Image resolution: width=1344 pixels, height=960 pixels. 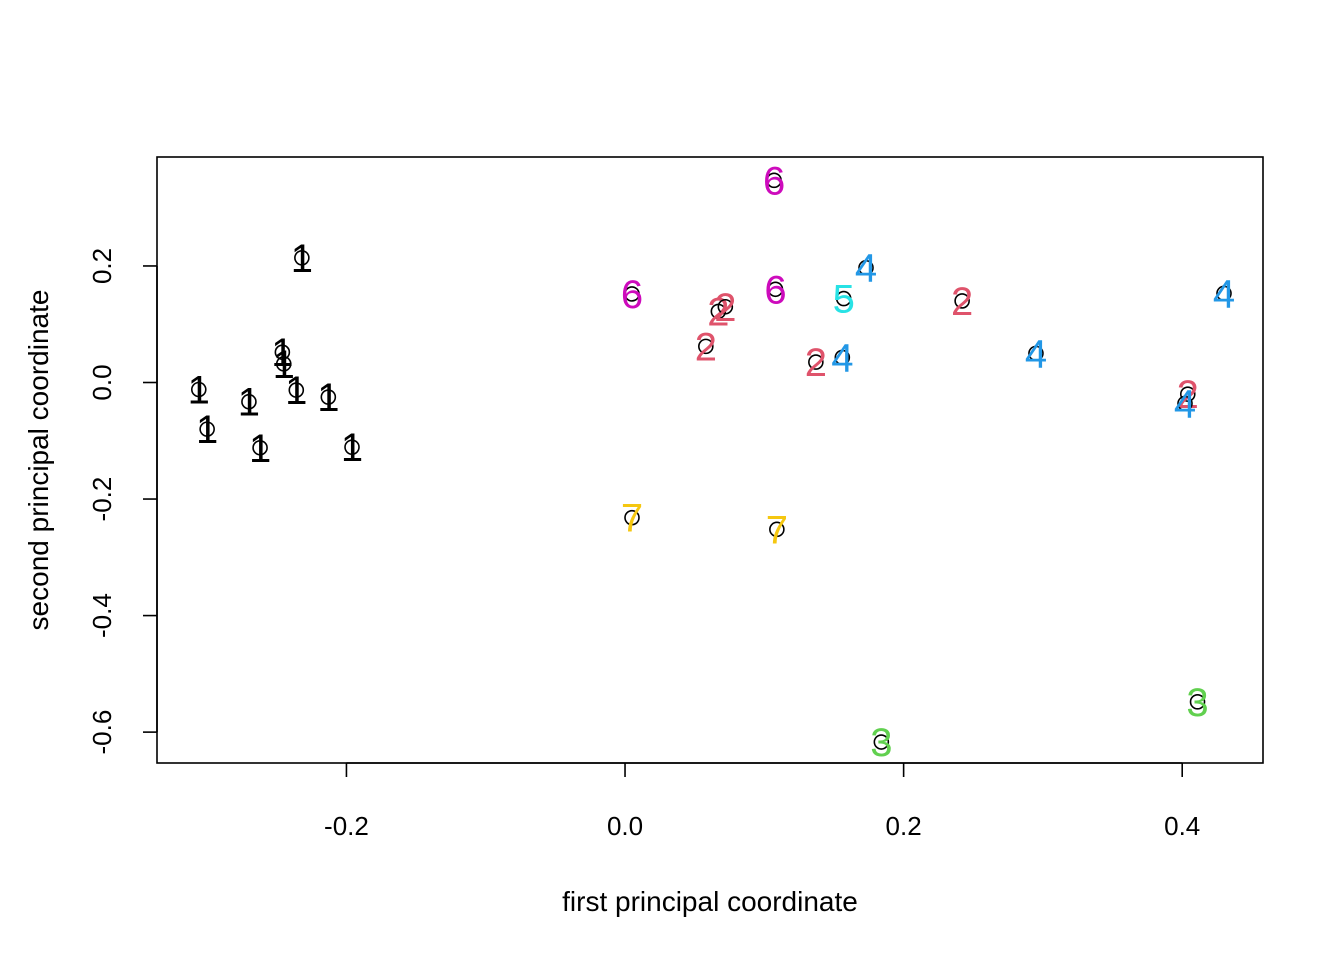 What do you see at coordinates (625, 826) in the screenshot?
I see `x-tick-label: 0.0` at bounding box center [625, 826].